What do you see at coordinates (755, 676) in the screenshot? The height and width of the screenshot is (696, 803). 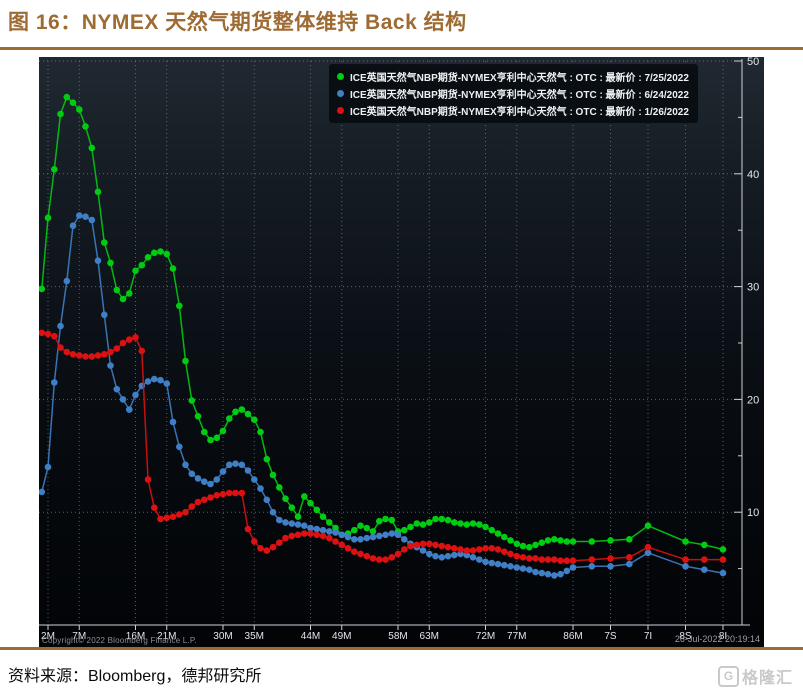 I see `gelonghui-watermark: G 格隆汇` at bounding box center [755, 676].